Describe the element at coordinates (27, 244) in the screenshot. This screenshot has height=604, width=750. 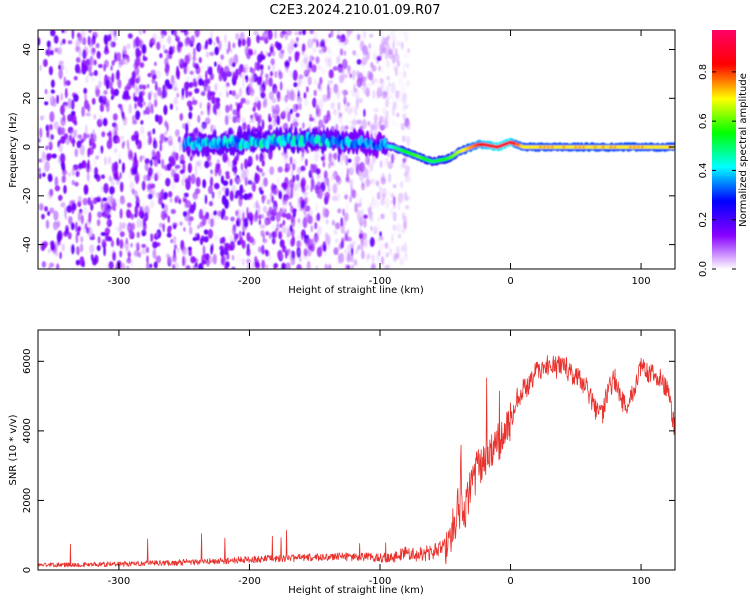
I see `spectrogram-y-tick-label: -40` at that location.